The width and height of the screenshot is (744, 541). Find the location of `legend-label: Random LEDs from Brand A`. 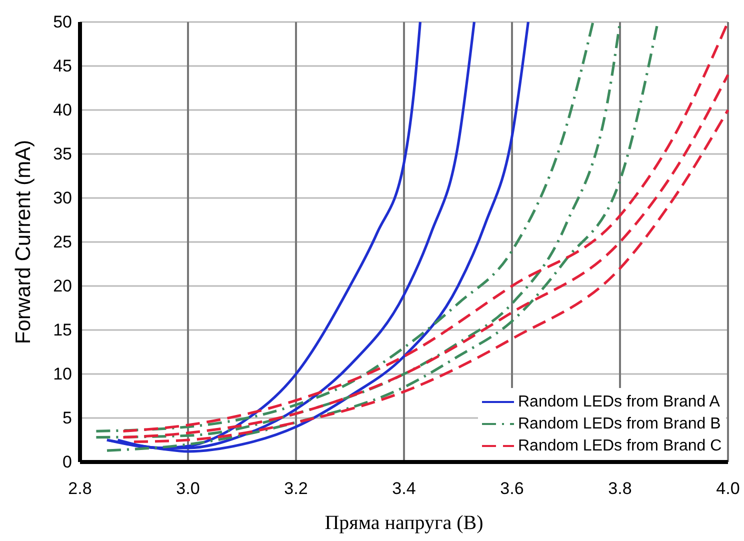

legend-label: Random LEDs from Brand A is located at coordinates (619, 402).